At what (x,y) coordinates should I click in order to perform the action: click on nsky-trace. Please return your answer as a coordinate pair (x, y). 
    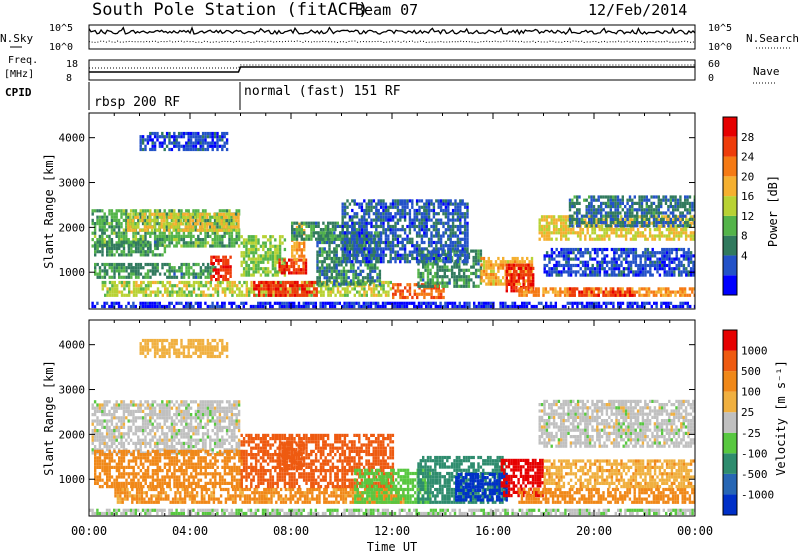
    Looking at the image, I should click on (392, 30).